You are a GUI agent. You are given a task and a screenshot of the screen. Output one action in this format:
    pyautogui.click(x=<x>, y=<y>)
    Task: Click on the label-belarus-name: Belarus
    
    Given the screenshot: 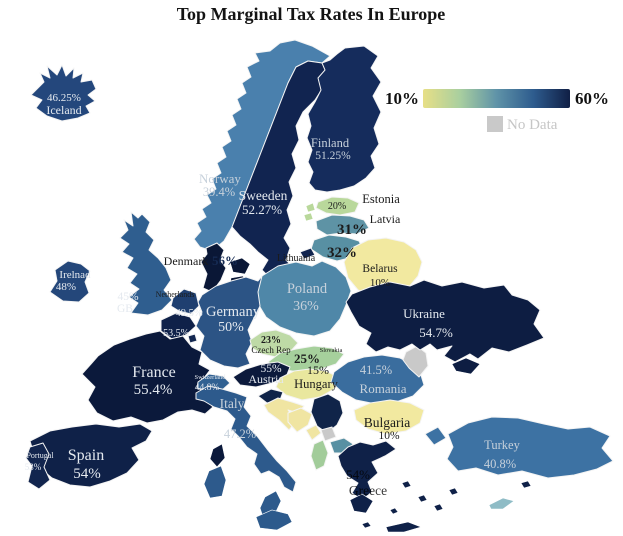 What is the action you would take?
    pyautogui.click(x=380, y=269)
    